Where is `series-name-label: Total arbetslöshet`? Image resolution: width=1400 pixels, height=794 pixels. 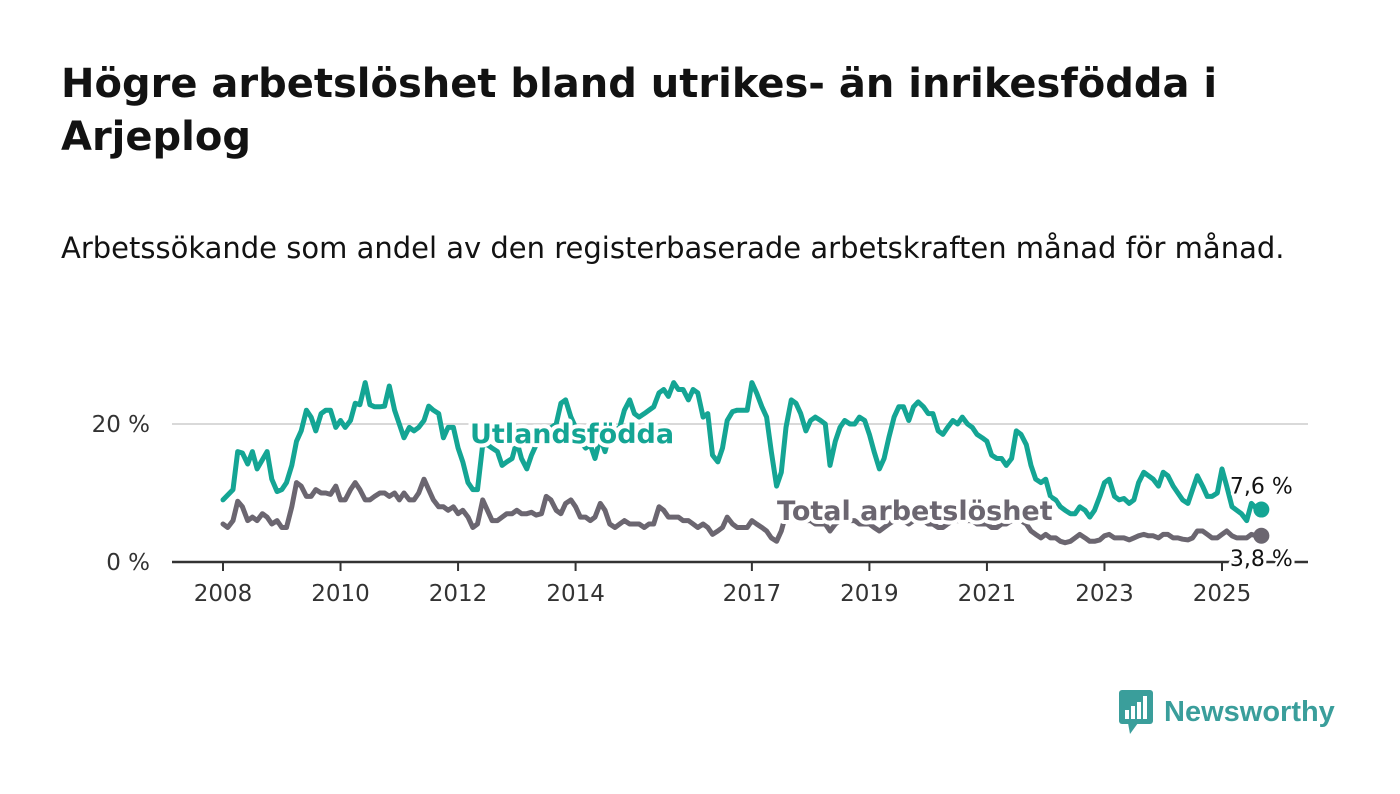
series-name-label: Total arbetslöshet is located at coordinates (915, 511).